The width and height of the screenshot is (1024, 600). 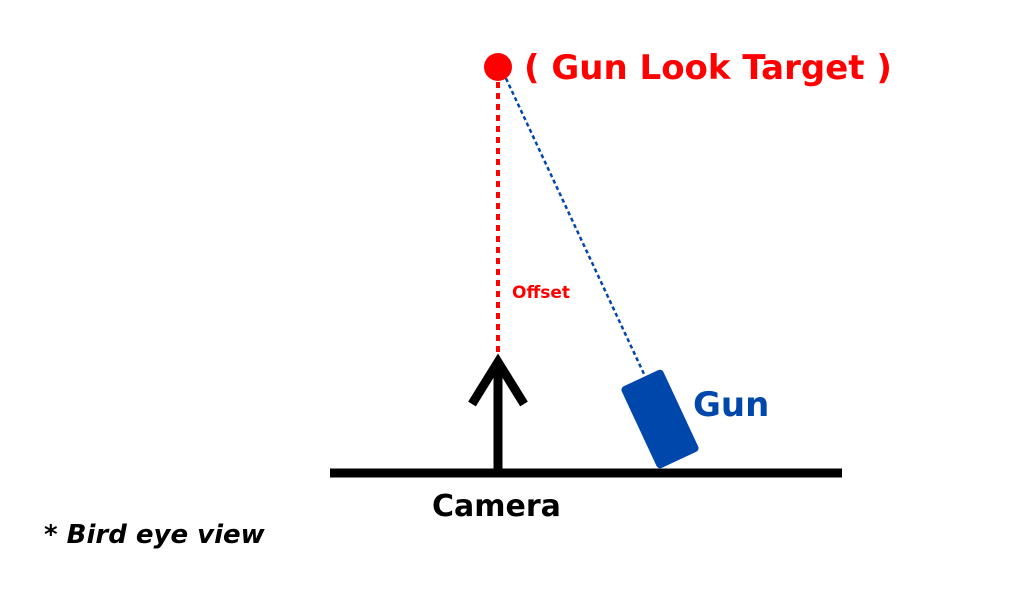 I want to click on bird-eye-note: * Bird eye view, so click(x=154, y=535).